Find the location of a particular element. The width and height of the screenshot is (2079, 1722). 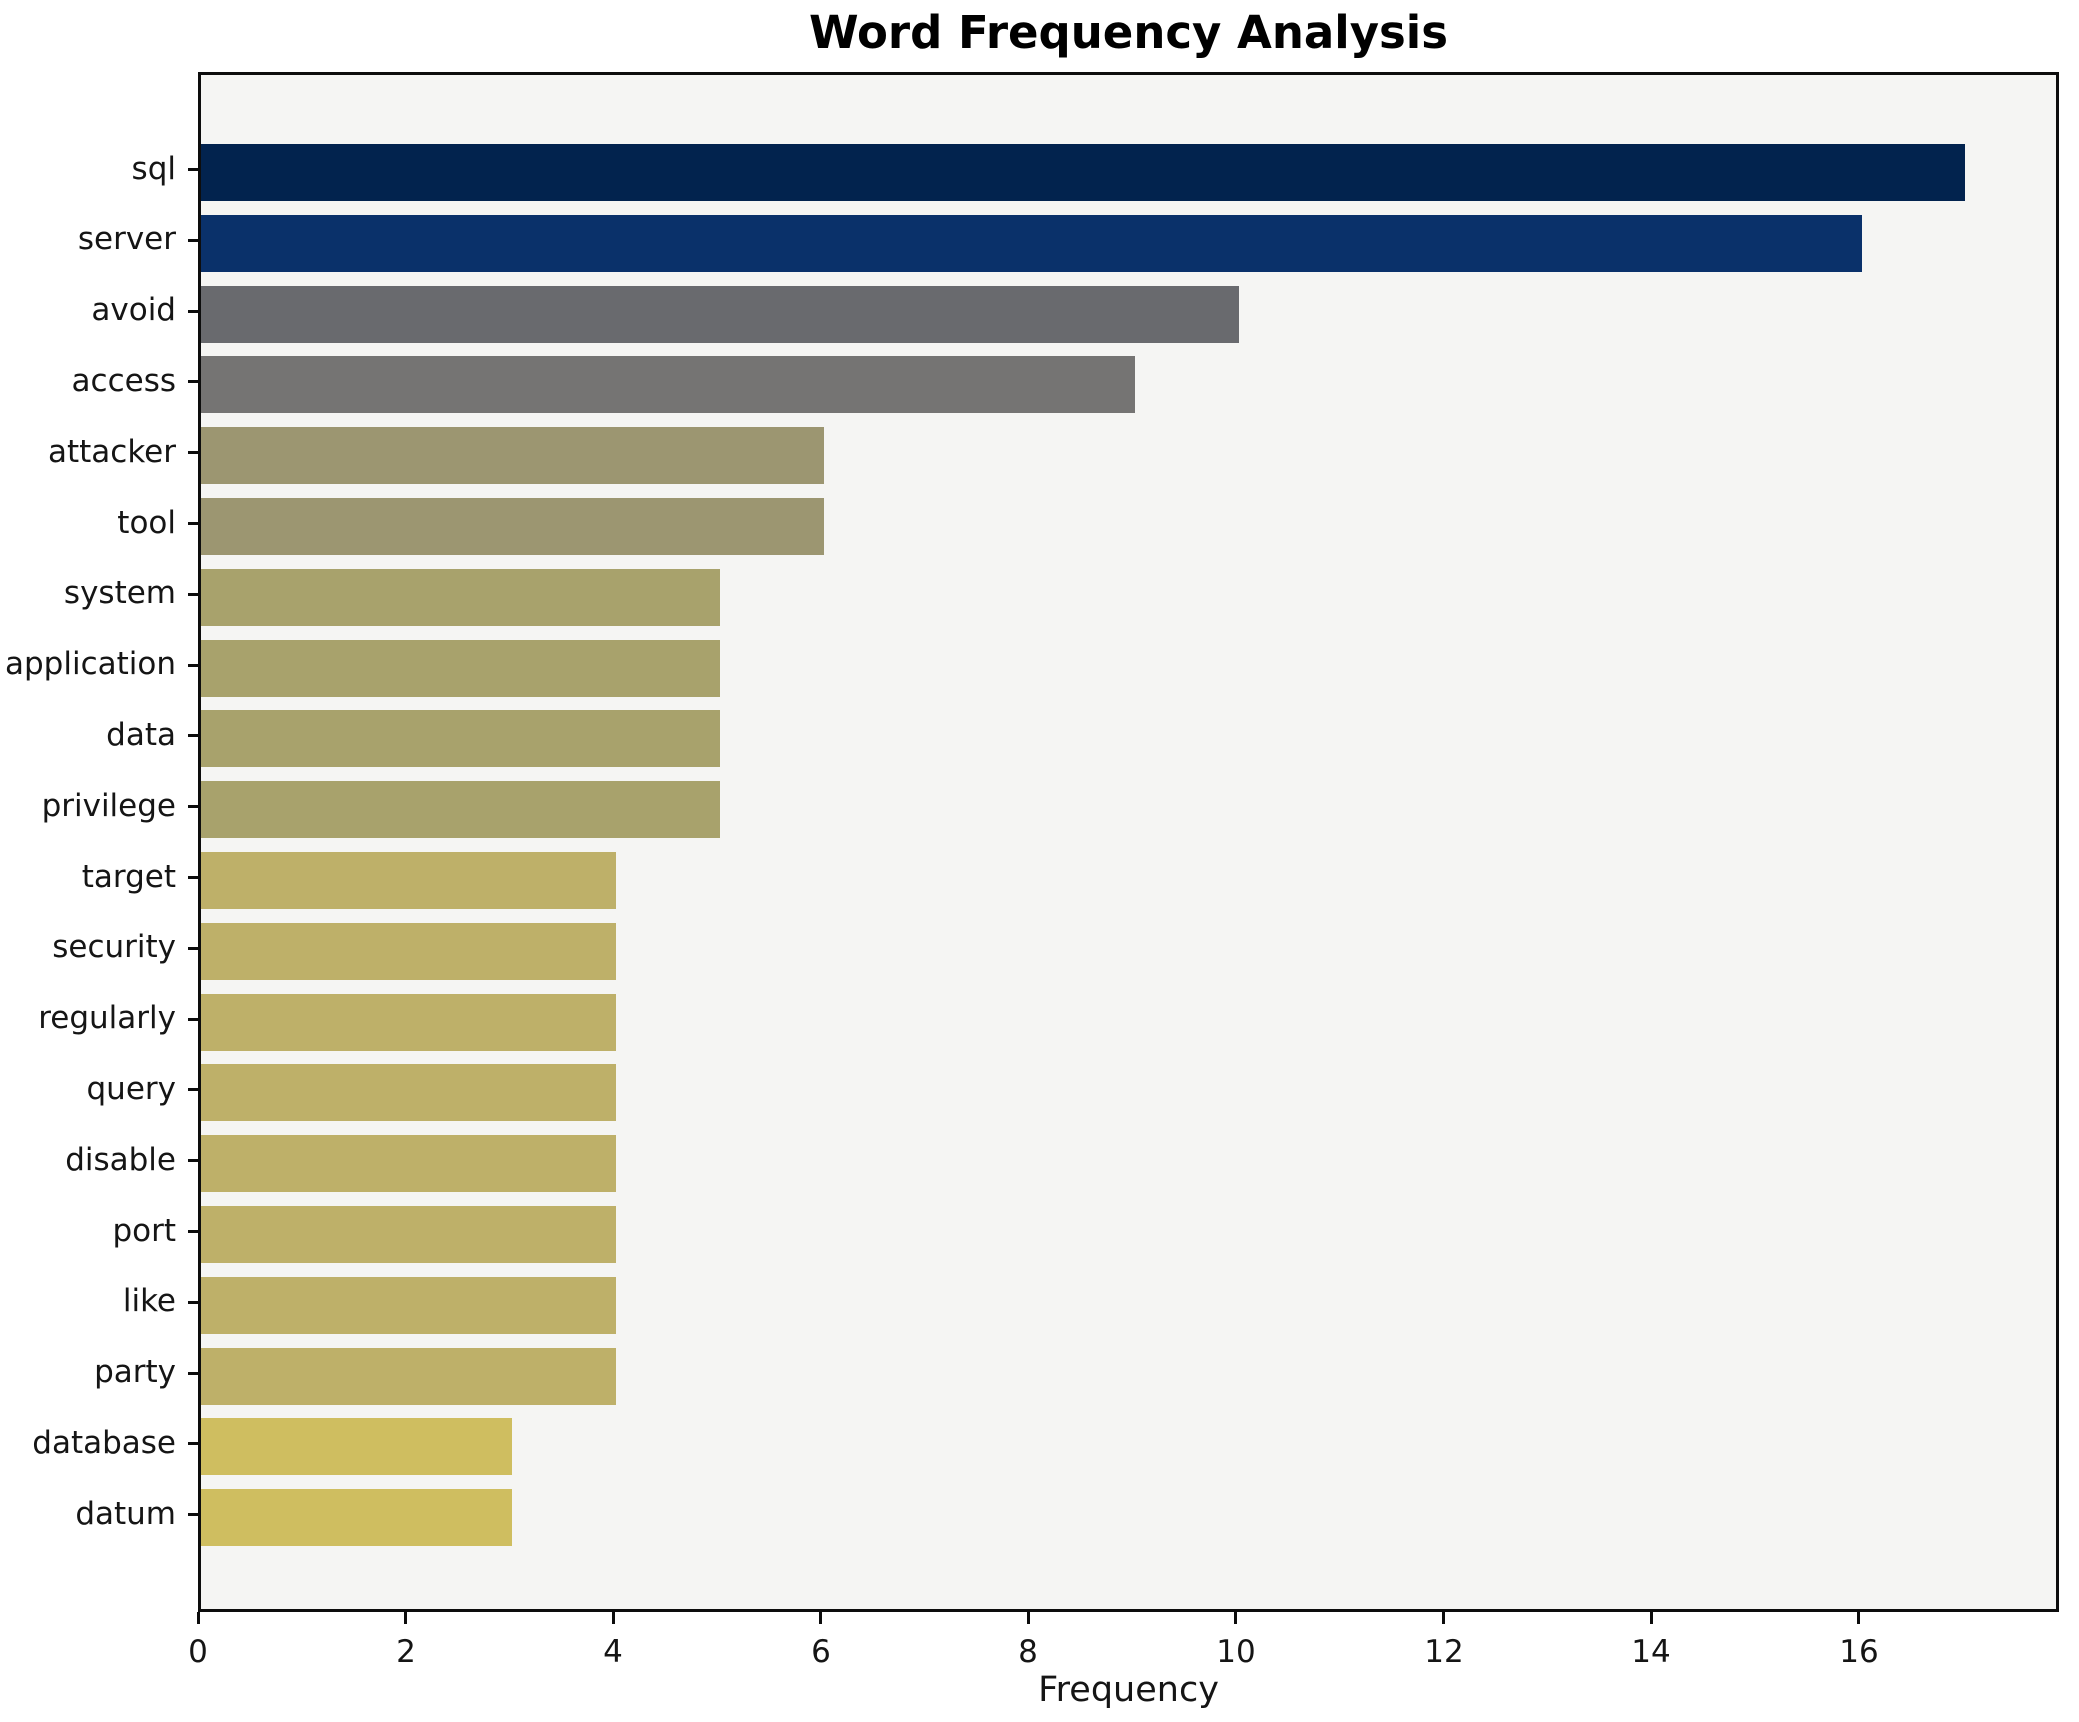

bar-sql is located at coordinates (1083, 172).